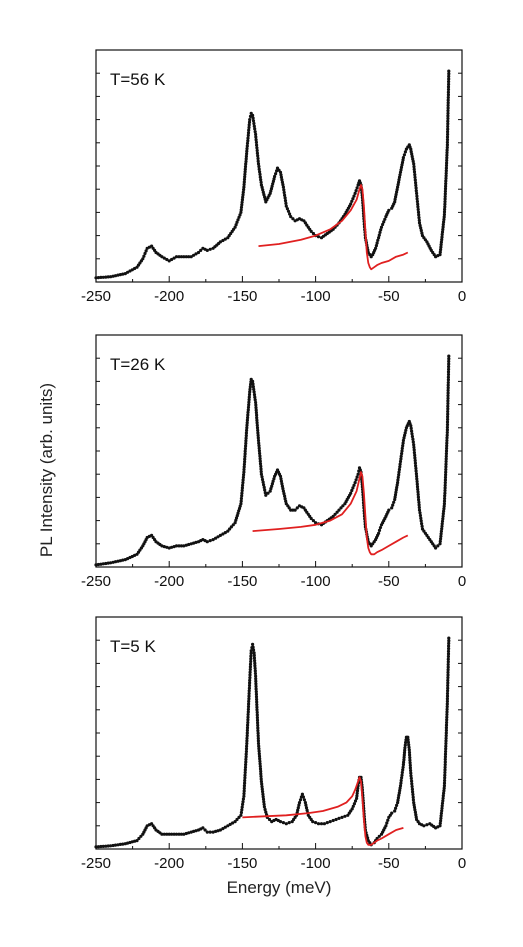 This screenshot has width=523, height=947. Describe the element at coordinates (333, 227) in the screenshot. I see `fit-curve` at that location.